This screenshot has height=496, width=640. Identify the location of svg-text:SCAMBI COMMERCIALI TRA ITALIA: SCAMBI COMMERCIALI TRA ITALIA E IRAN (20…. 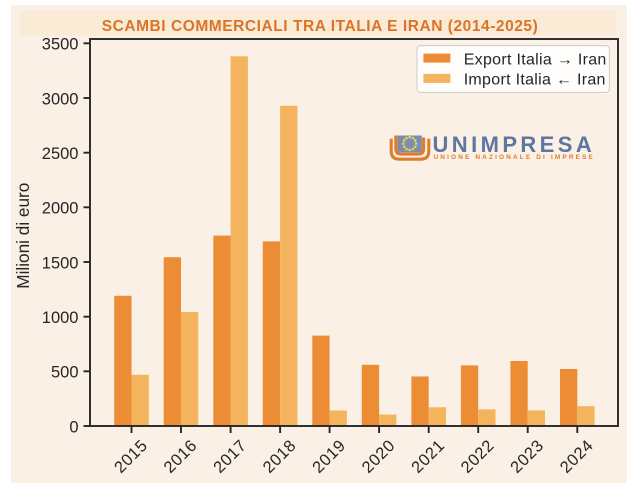
(320, 26).